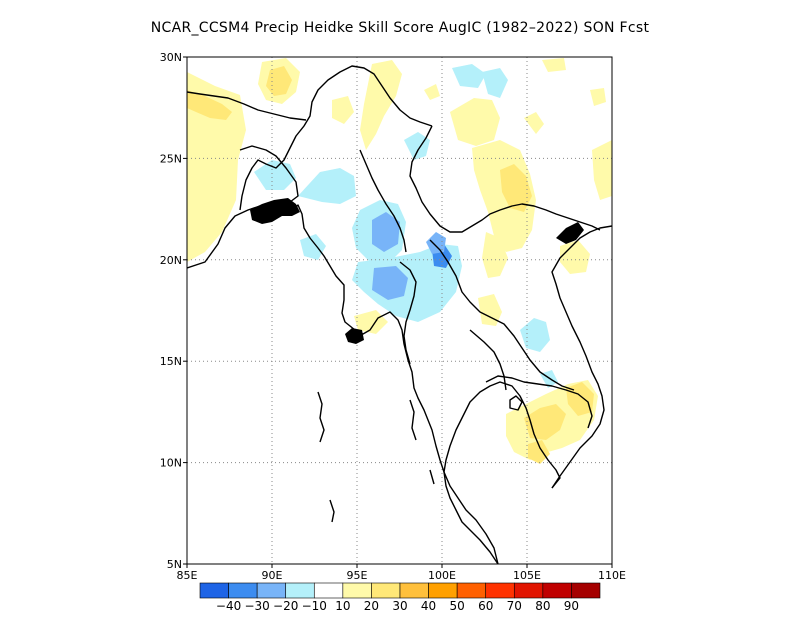 This screenshot has height=618, width=800. I want to click on coastline-vietnam, so click(581, 357).